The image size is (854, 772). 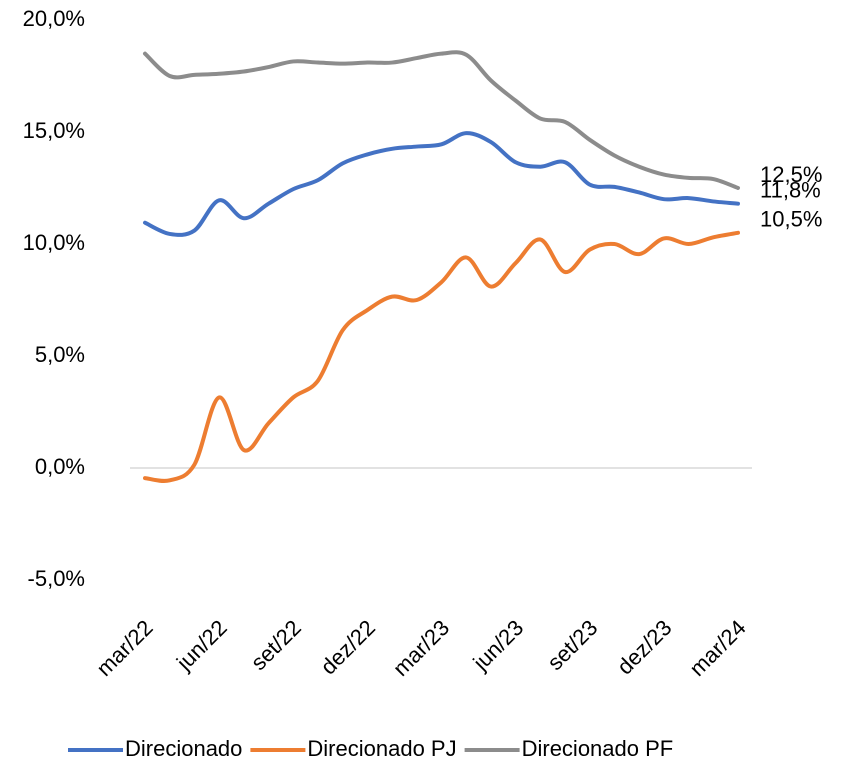 What do you see at coordinates (60, 466) in the screenshot?
I see `y-tick-label: 0,0%` at bounding box center [60, 466].